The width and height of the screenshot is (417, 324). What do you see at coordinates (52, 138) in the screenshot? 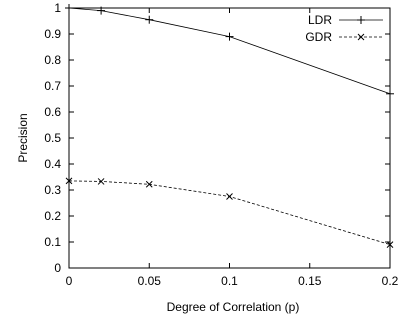
I see `y-tick-label: 0.5` at bounding box center [52, 138].